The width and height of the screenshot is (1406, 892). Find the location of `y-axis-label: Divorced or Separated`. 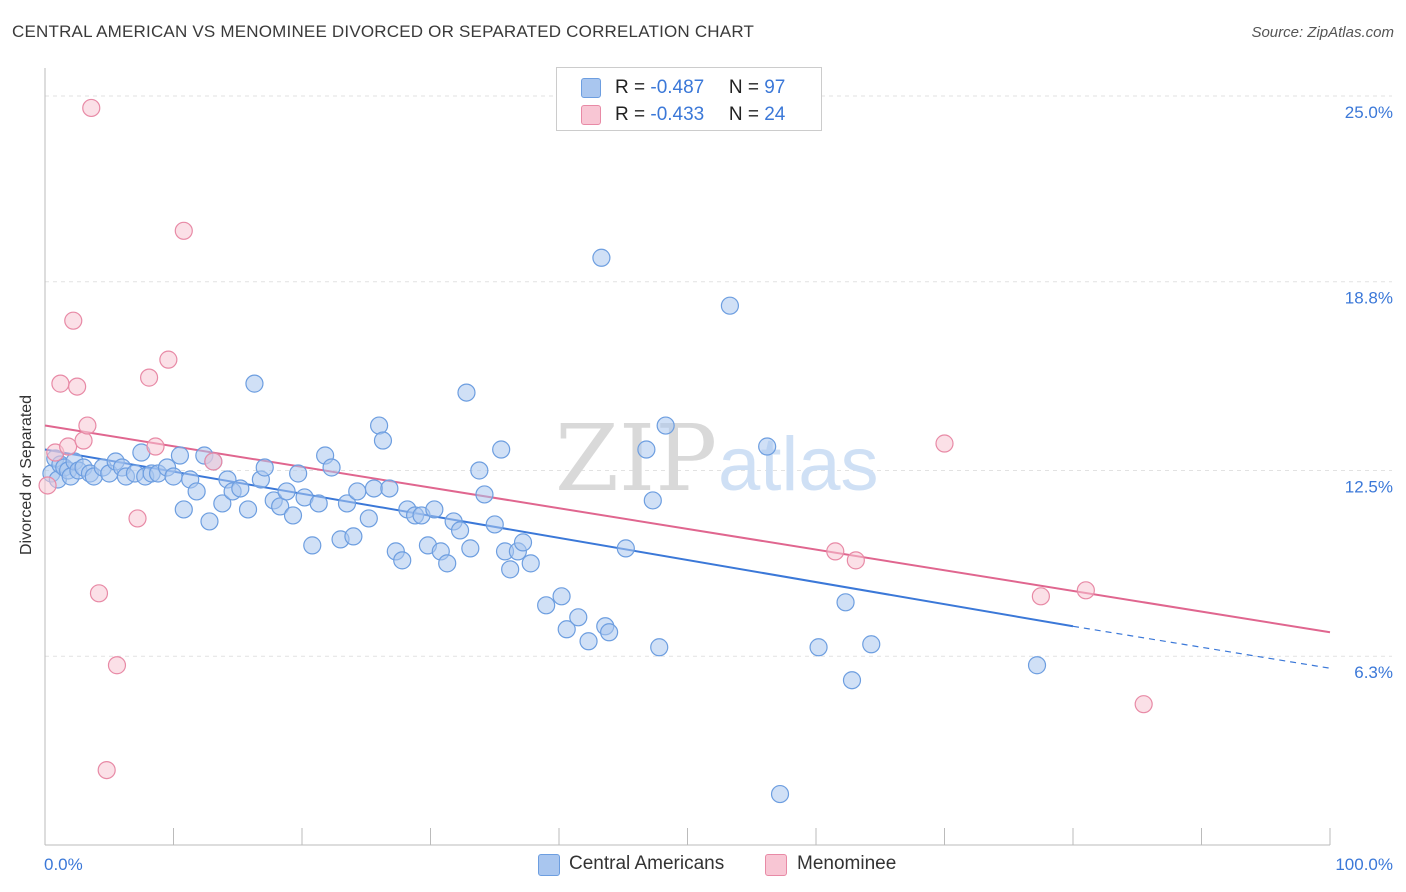

y-axis-label: Divorced or Separated is located at coordinates (26, 474).